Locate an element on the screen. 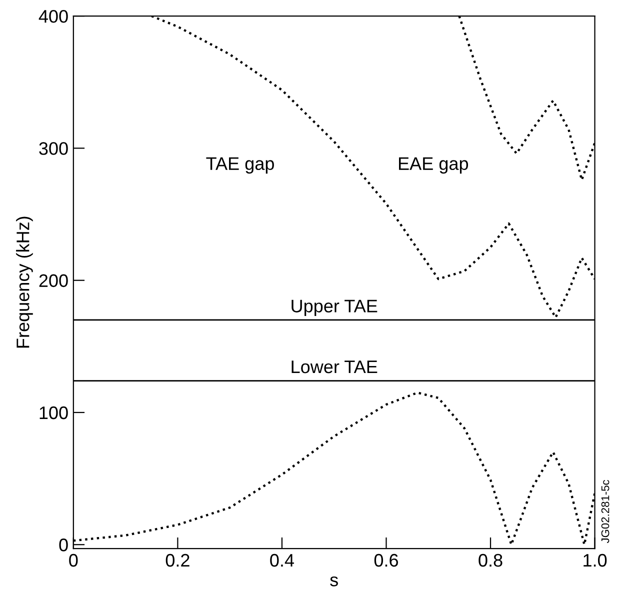 Image resolution: width=617 pixels, height=595 pixels. x-axis-title: s is located at coordinates (334, 581).